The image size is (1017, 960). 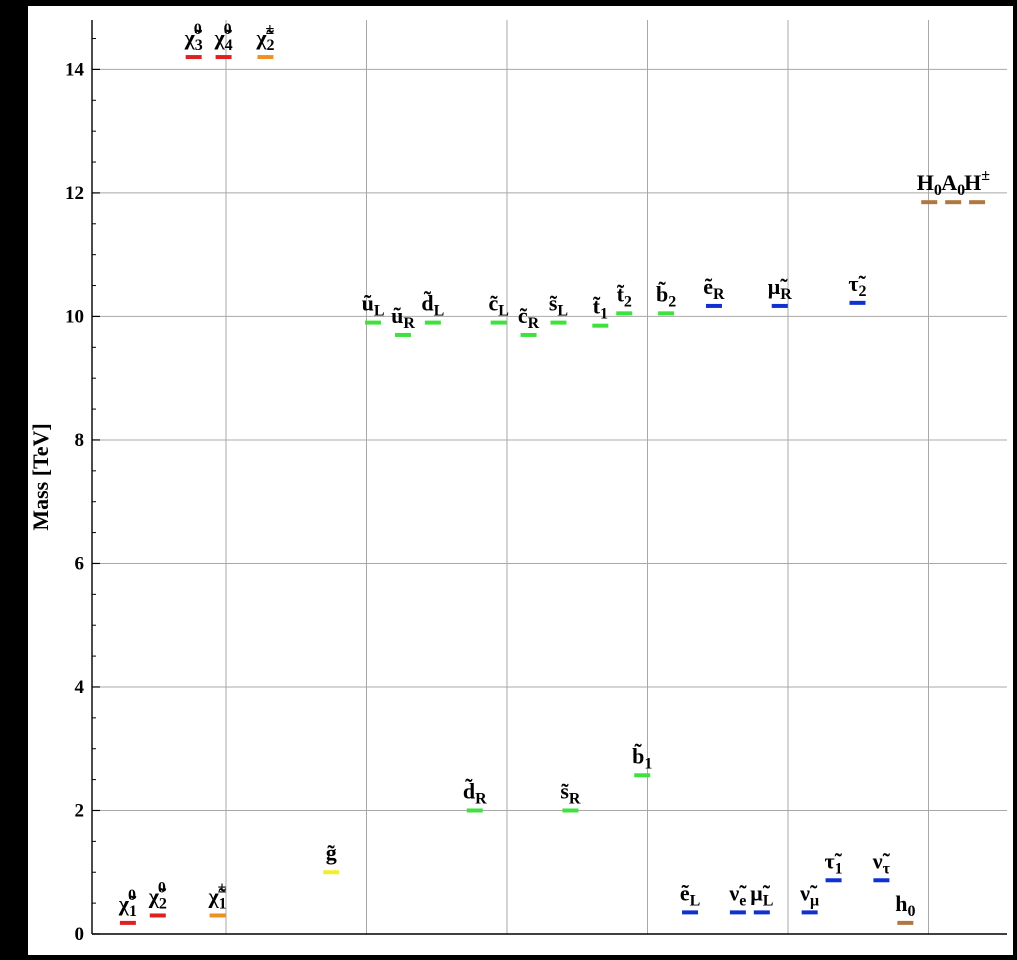 I want to click on particle-label-26: τ̃2, so click(x=857, y=285).